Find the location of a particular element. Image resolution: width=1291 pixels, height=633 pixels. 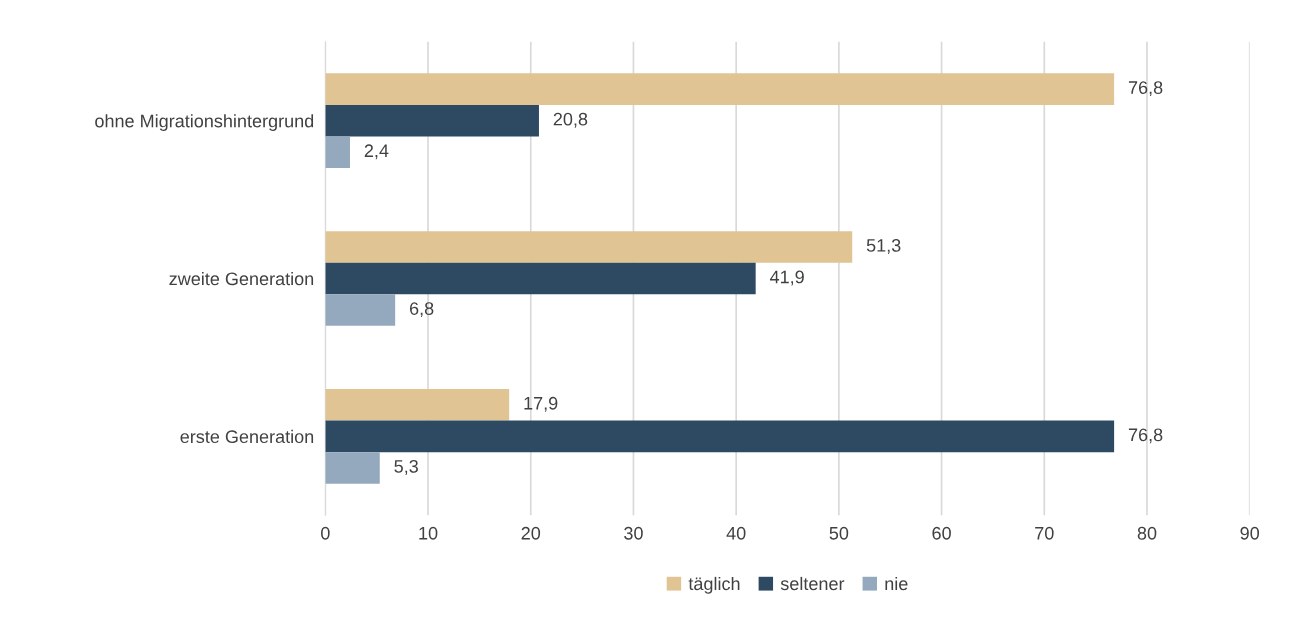

x-tick-label: 30 is located at coordinates (633, 533).